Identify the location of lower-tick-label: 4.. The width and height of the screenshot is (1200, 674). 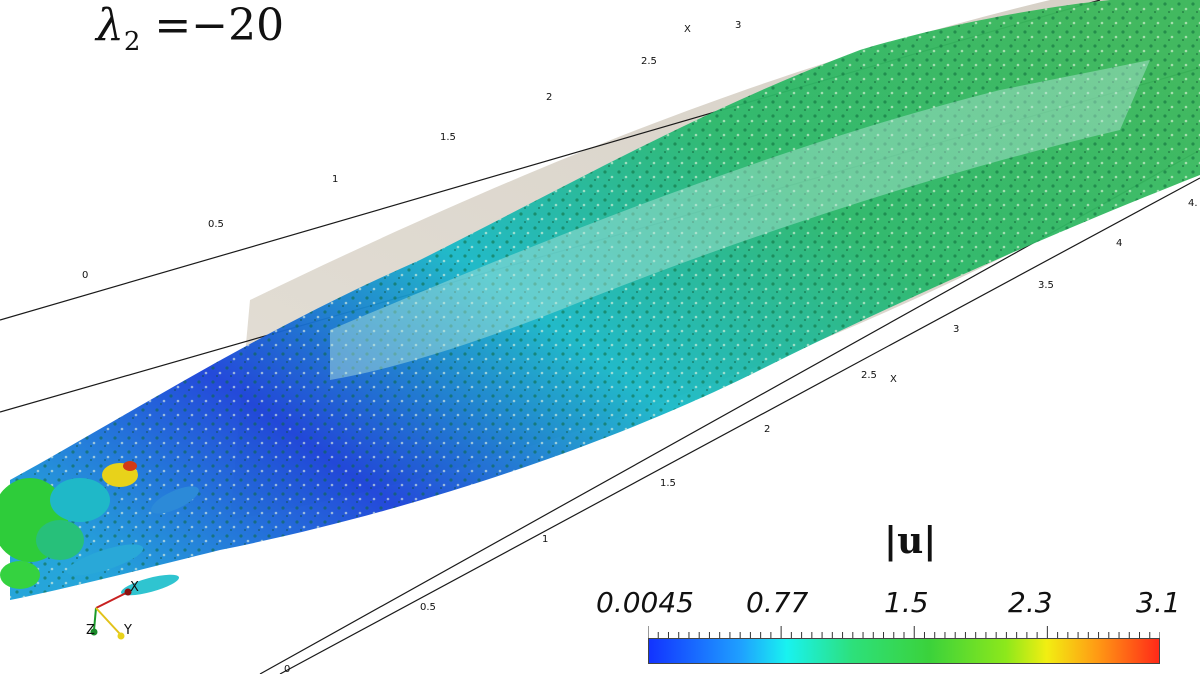
(1193, 203).